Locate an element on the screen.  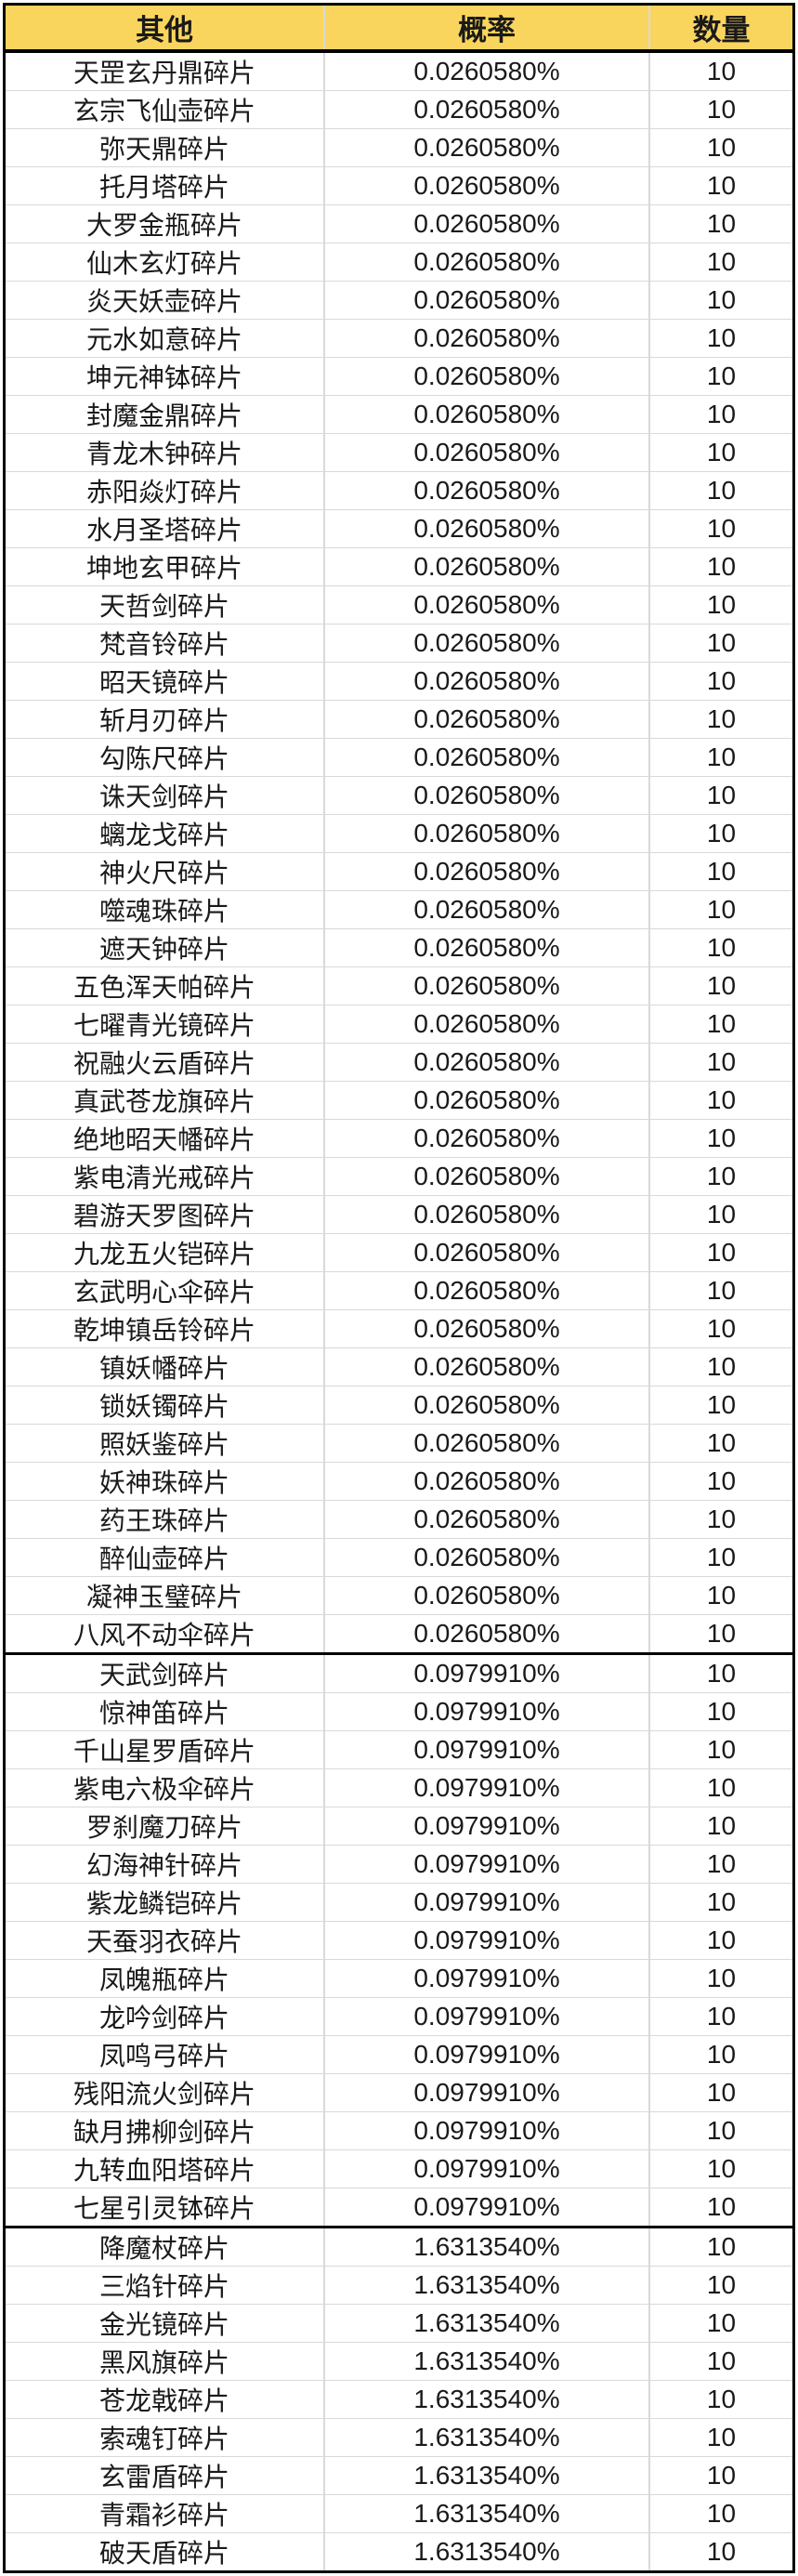
table-row: 炎天妖壶碎片 0.0260580% 10 is located at coordinates (399, 300).